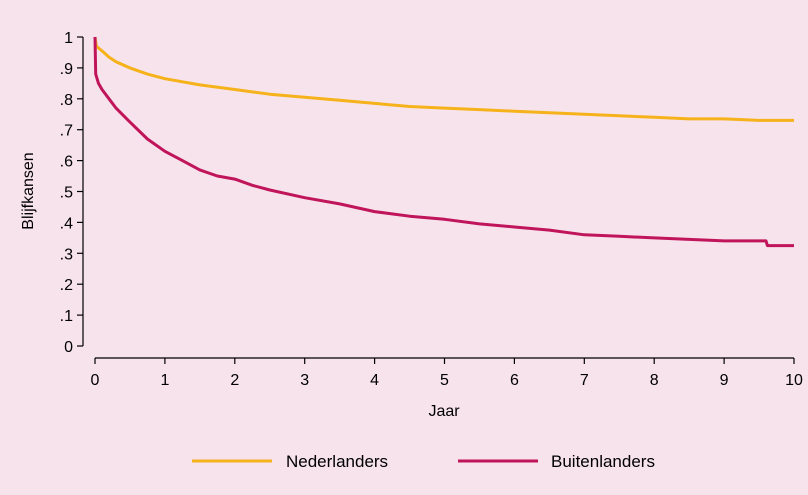 The width and height of the screenshot is (808, 495). I want to click on x-tick-label: 7, so click(584, 380).